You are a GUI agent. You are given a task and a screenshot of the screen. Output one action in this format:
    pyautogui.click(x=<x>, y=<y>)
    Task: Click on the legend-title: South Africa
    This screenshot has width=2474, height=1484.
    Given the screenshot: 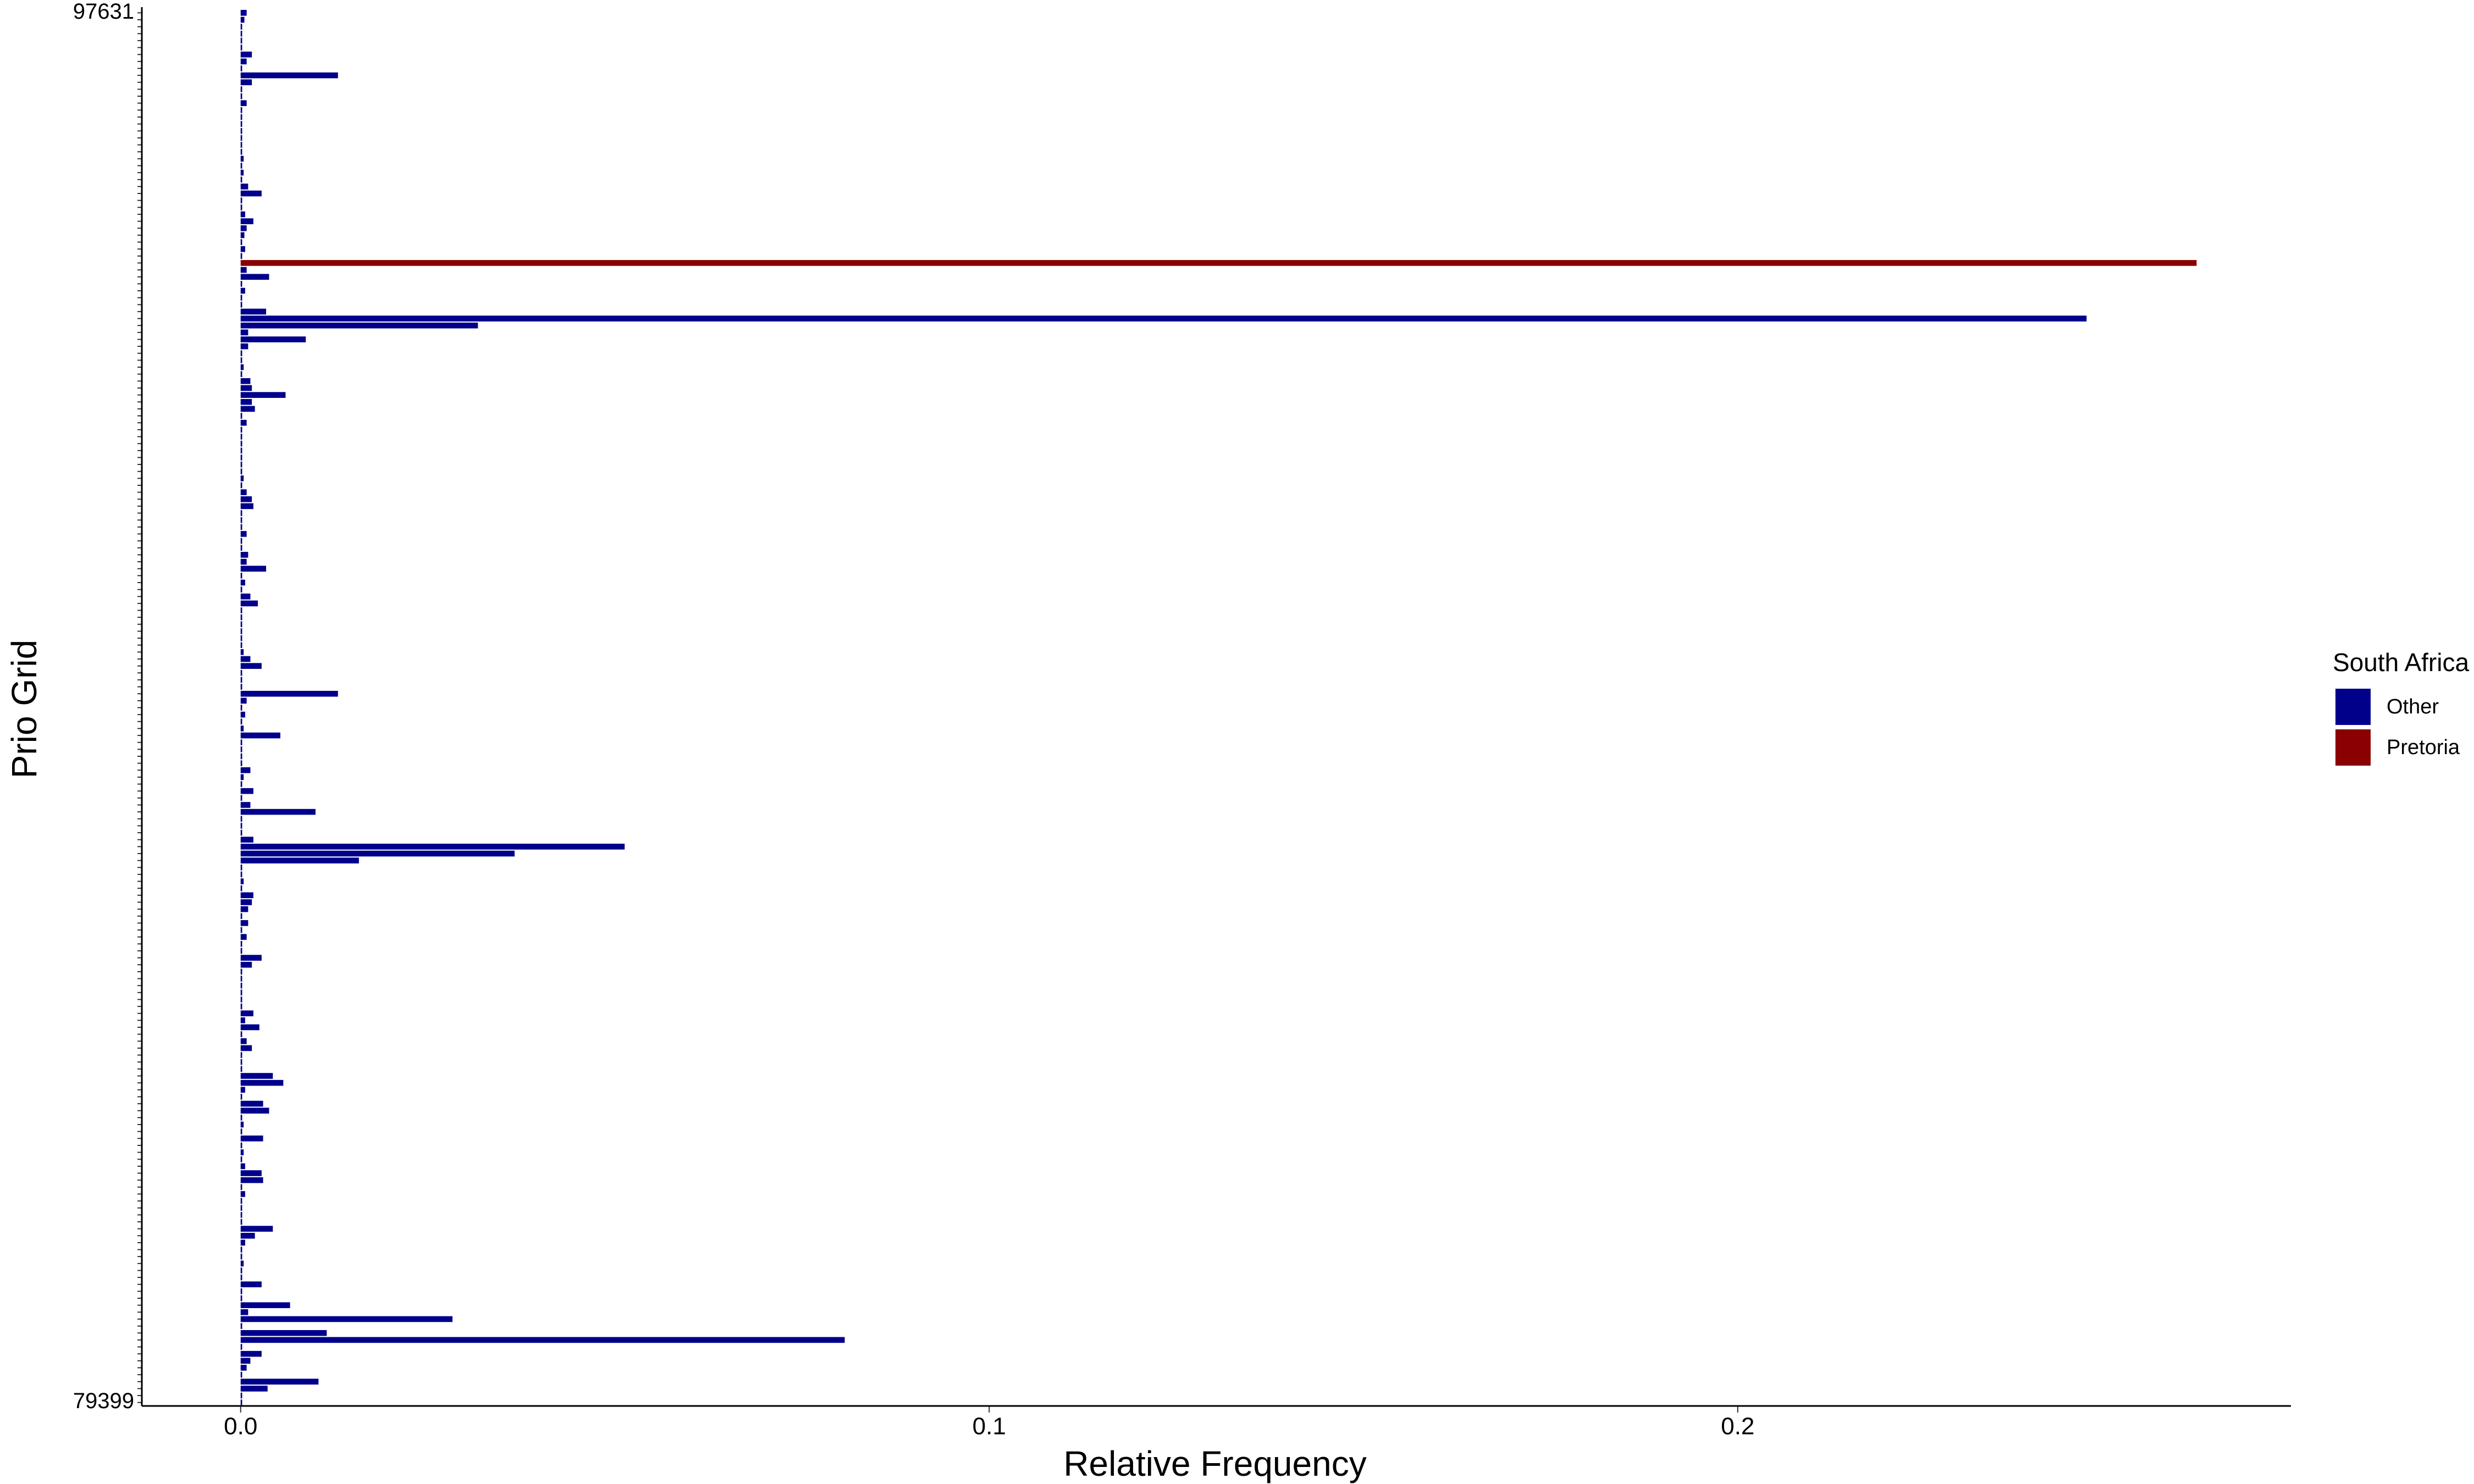 What is the action you would take?
    pyautogui.click(x=2401, y=662)
    